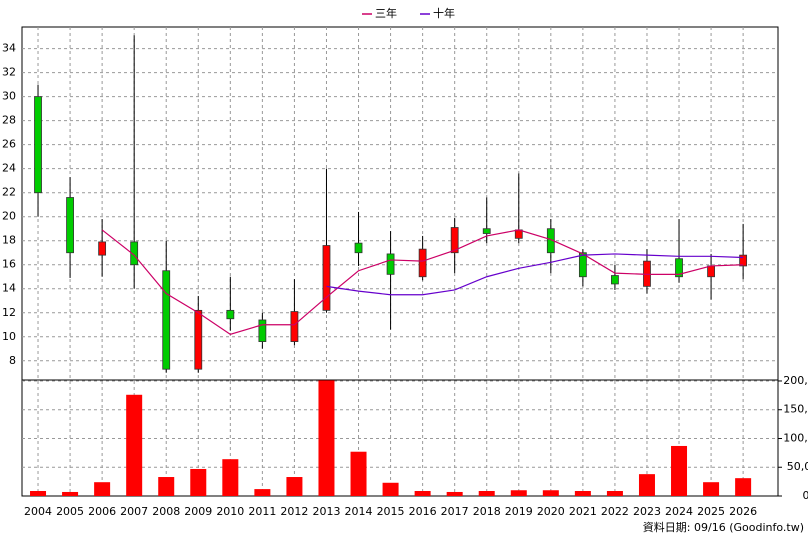  Describe the element at coordinates (551, 511) in the screenshot. I see `x-tick-label: 2020` at that location.